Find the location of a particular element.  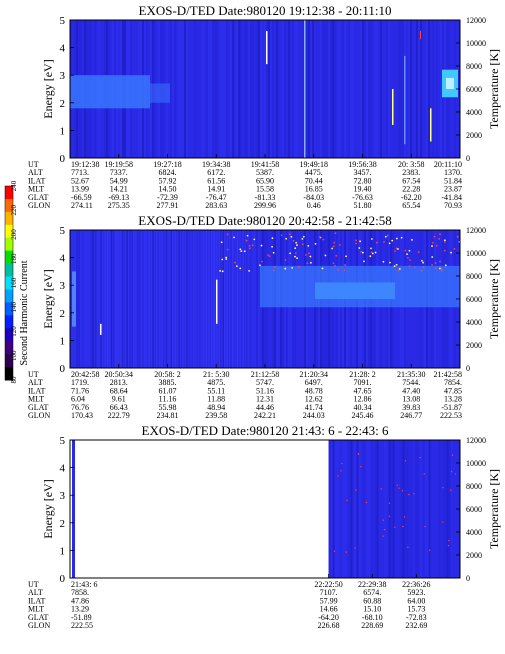

ephemeris-label-ut: UT is located at coordinates (33, 374).